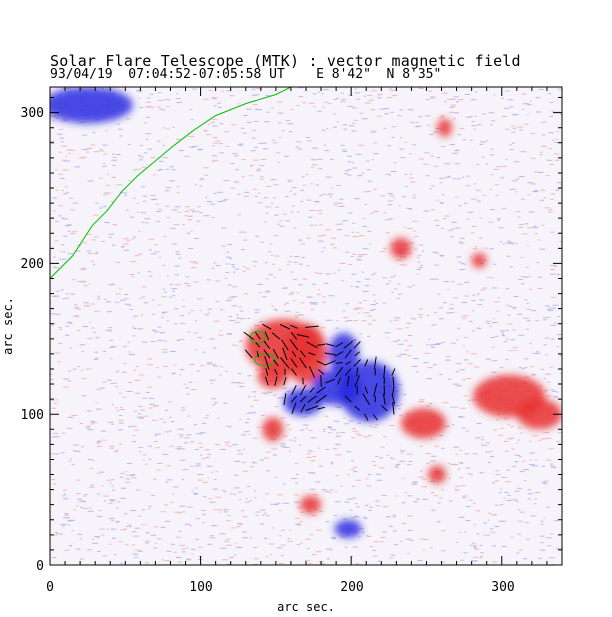 The height and width of the screenshot is (617, 612). What do you see at coordinates (445, 127) in the screenshot?
I see `positive-north-far` at bounding box center [445, 127].